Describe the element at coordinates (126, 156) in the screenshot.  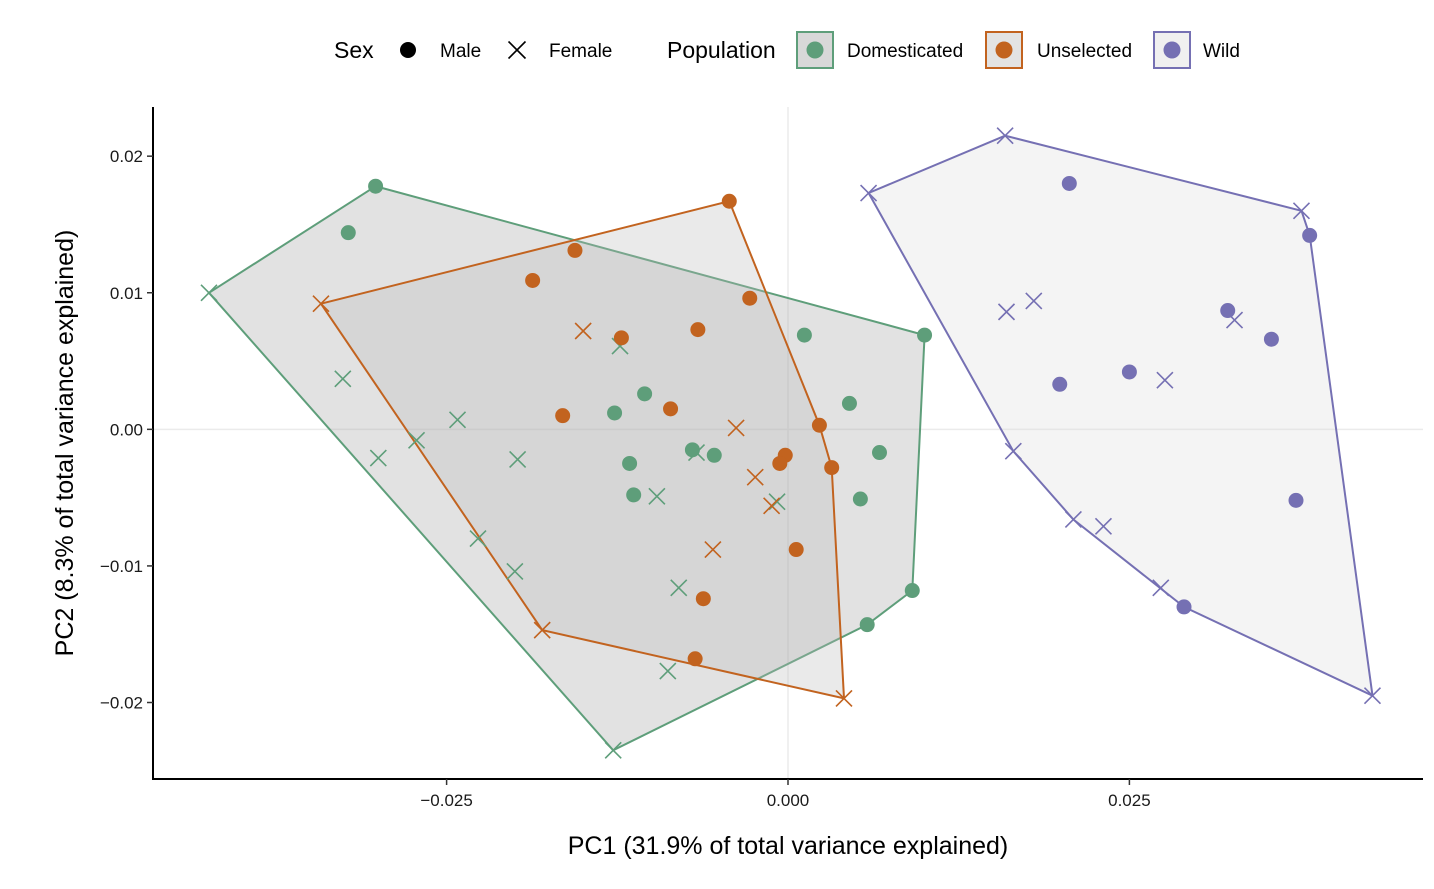
I see `y-tick-label: 0.02` at that location.